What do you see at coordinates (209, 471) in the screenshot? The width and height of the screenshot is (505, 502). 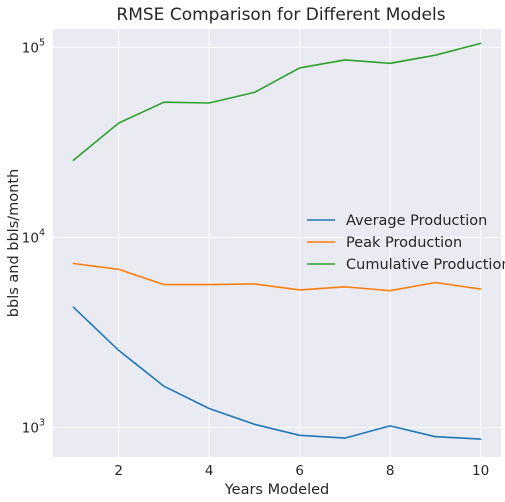 I see `x-tick-label: 4` at bounding box center [209, 471].